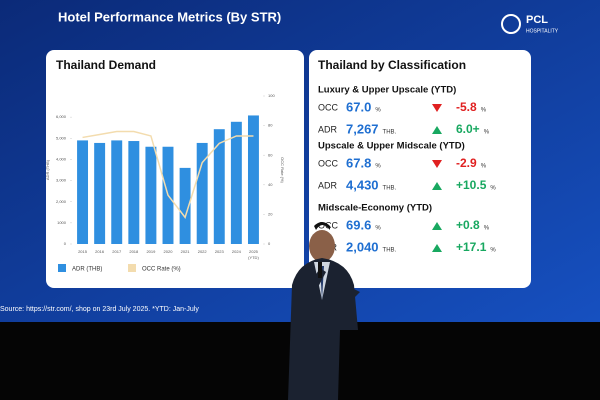  Describe the element at coordinates (511, 24) in the screenshot. I see `logo-icon` at that location.